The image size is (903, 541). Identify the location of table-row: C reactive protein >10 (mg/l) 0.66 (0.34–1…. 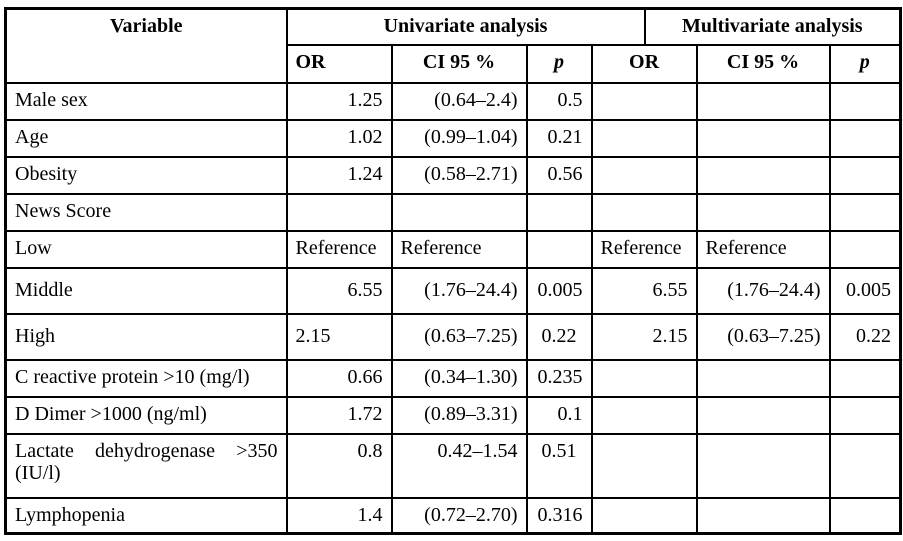
(453, 378).